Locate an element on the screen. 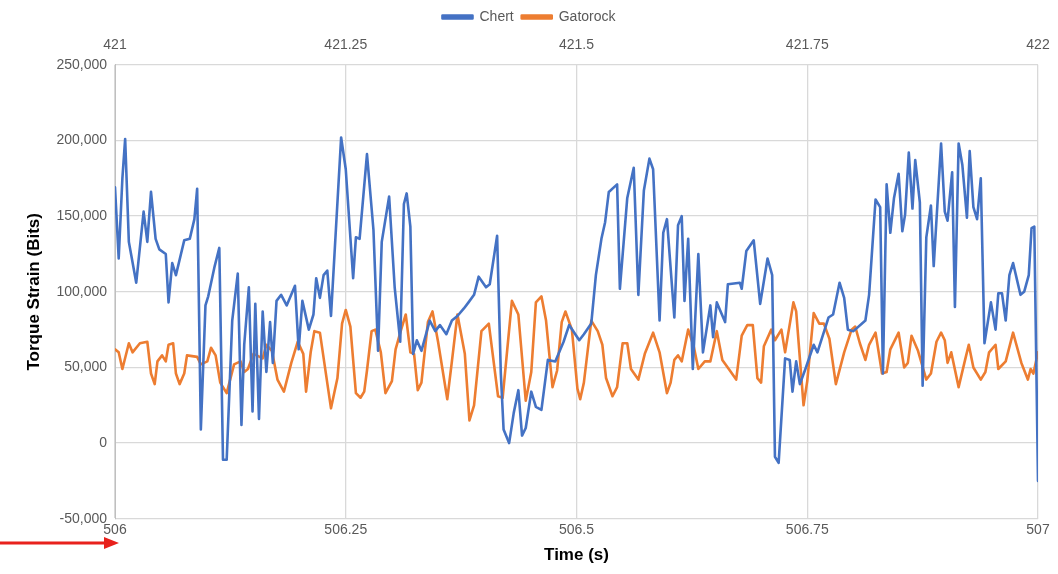 The width and height of the screenshot is (1058, 574). y-tick-label: 100,000 is located at coordinates (82, 290).